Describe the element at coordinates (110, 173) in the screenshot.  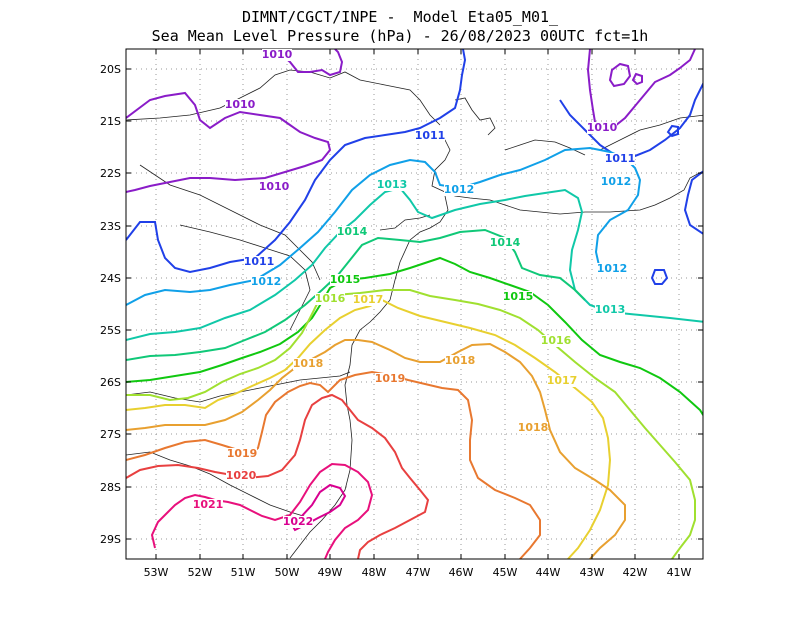
I see `latitude-label: 22S` at that location.